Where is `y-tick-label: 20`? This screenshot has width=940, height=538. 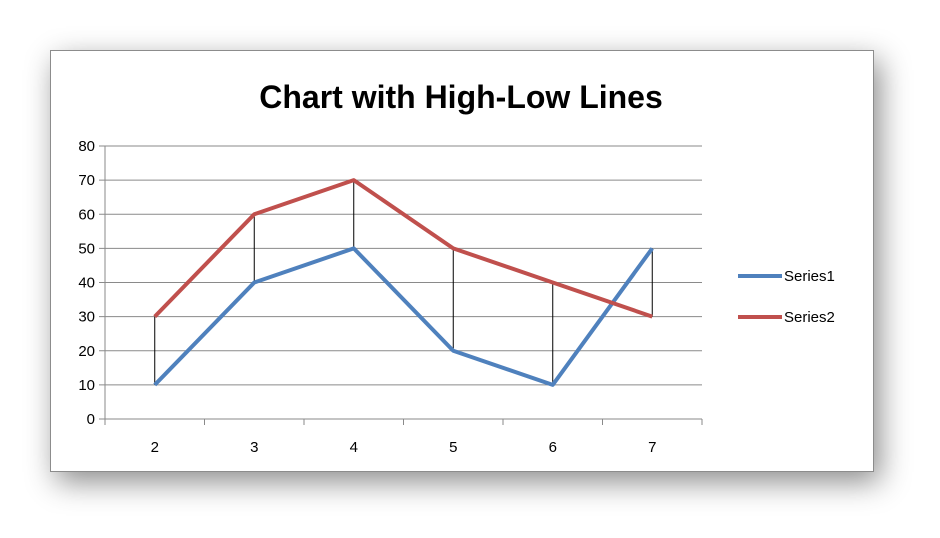
y-tick-label: 20 is located at coordinates (86, 351).